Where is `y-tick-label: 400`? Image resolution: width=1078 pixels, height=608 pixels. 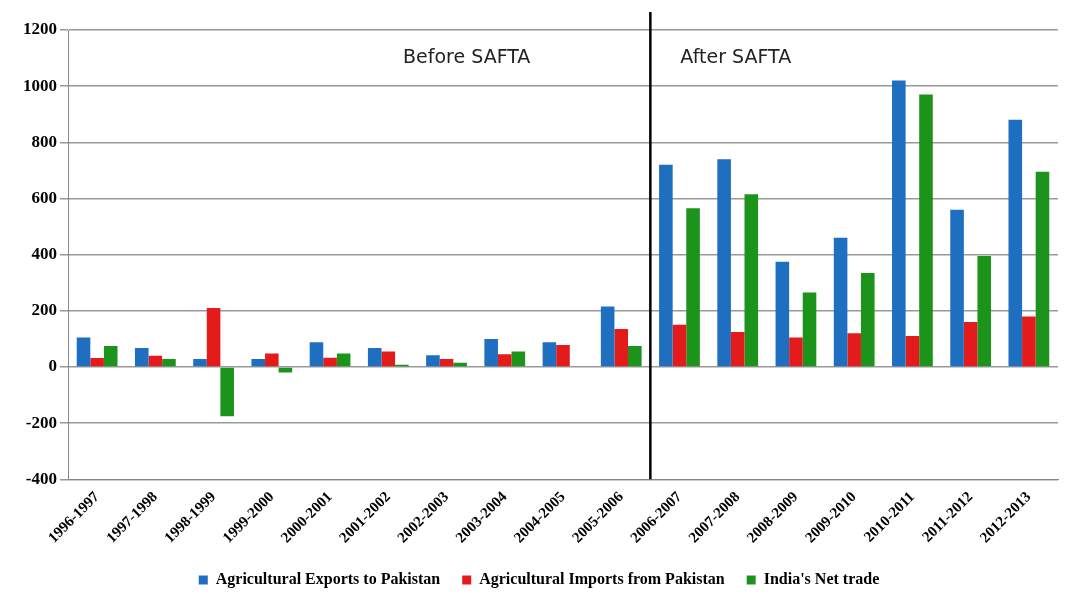 y-tick-label: 400 is located at coordinates (44, 254).